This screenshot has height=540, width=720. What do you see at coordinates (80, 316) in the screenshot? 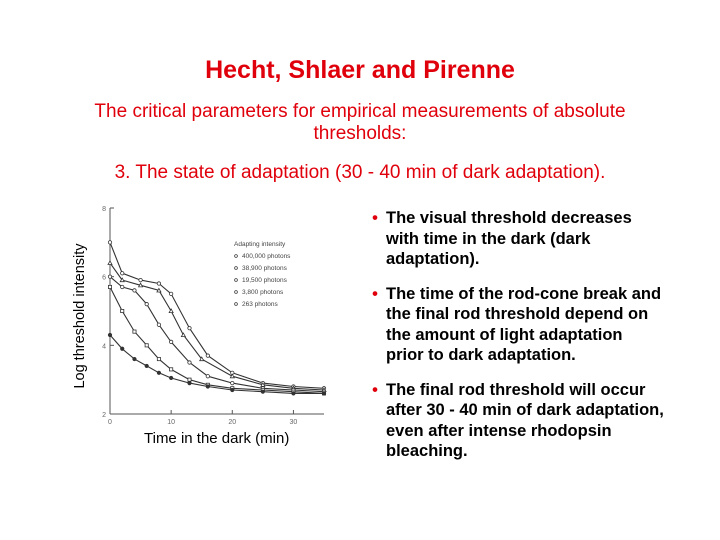
I see `y-axis-label: Log threshold intensity` at bounding box center [80, 316].